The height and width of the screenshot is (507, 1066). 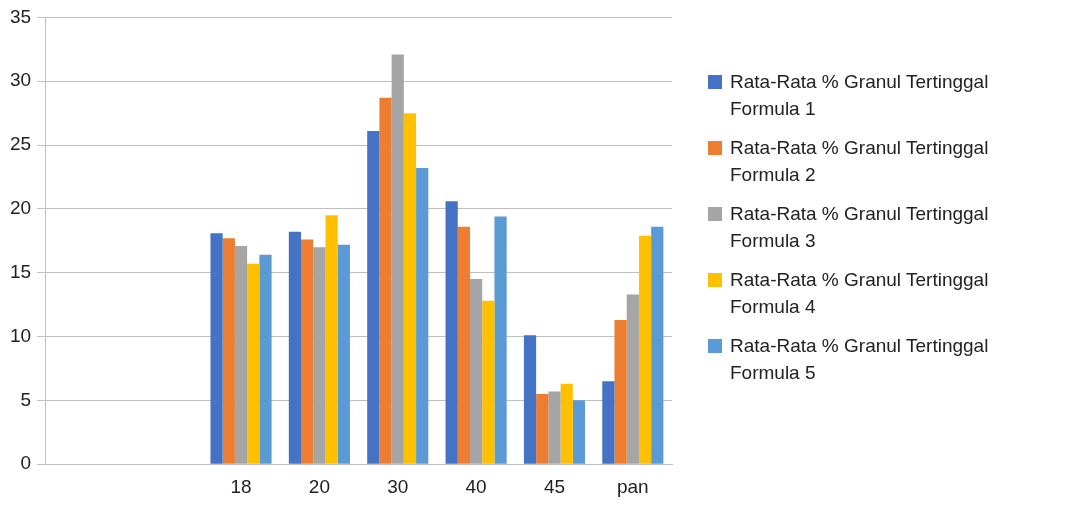 I want to click on y-tick-label: 35, so click(x=20, y=16).